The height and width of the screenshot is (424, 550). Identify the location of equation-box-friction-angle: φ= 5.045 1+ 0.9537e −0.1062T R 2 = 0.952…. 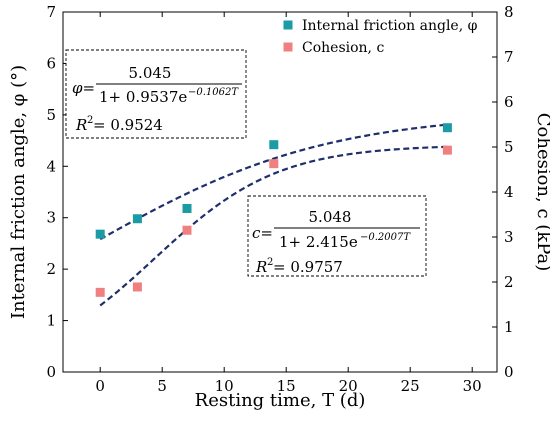
(156, 94).